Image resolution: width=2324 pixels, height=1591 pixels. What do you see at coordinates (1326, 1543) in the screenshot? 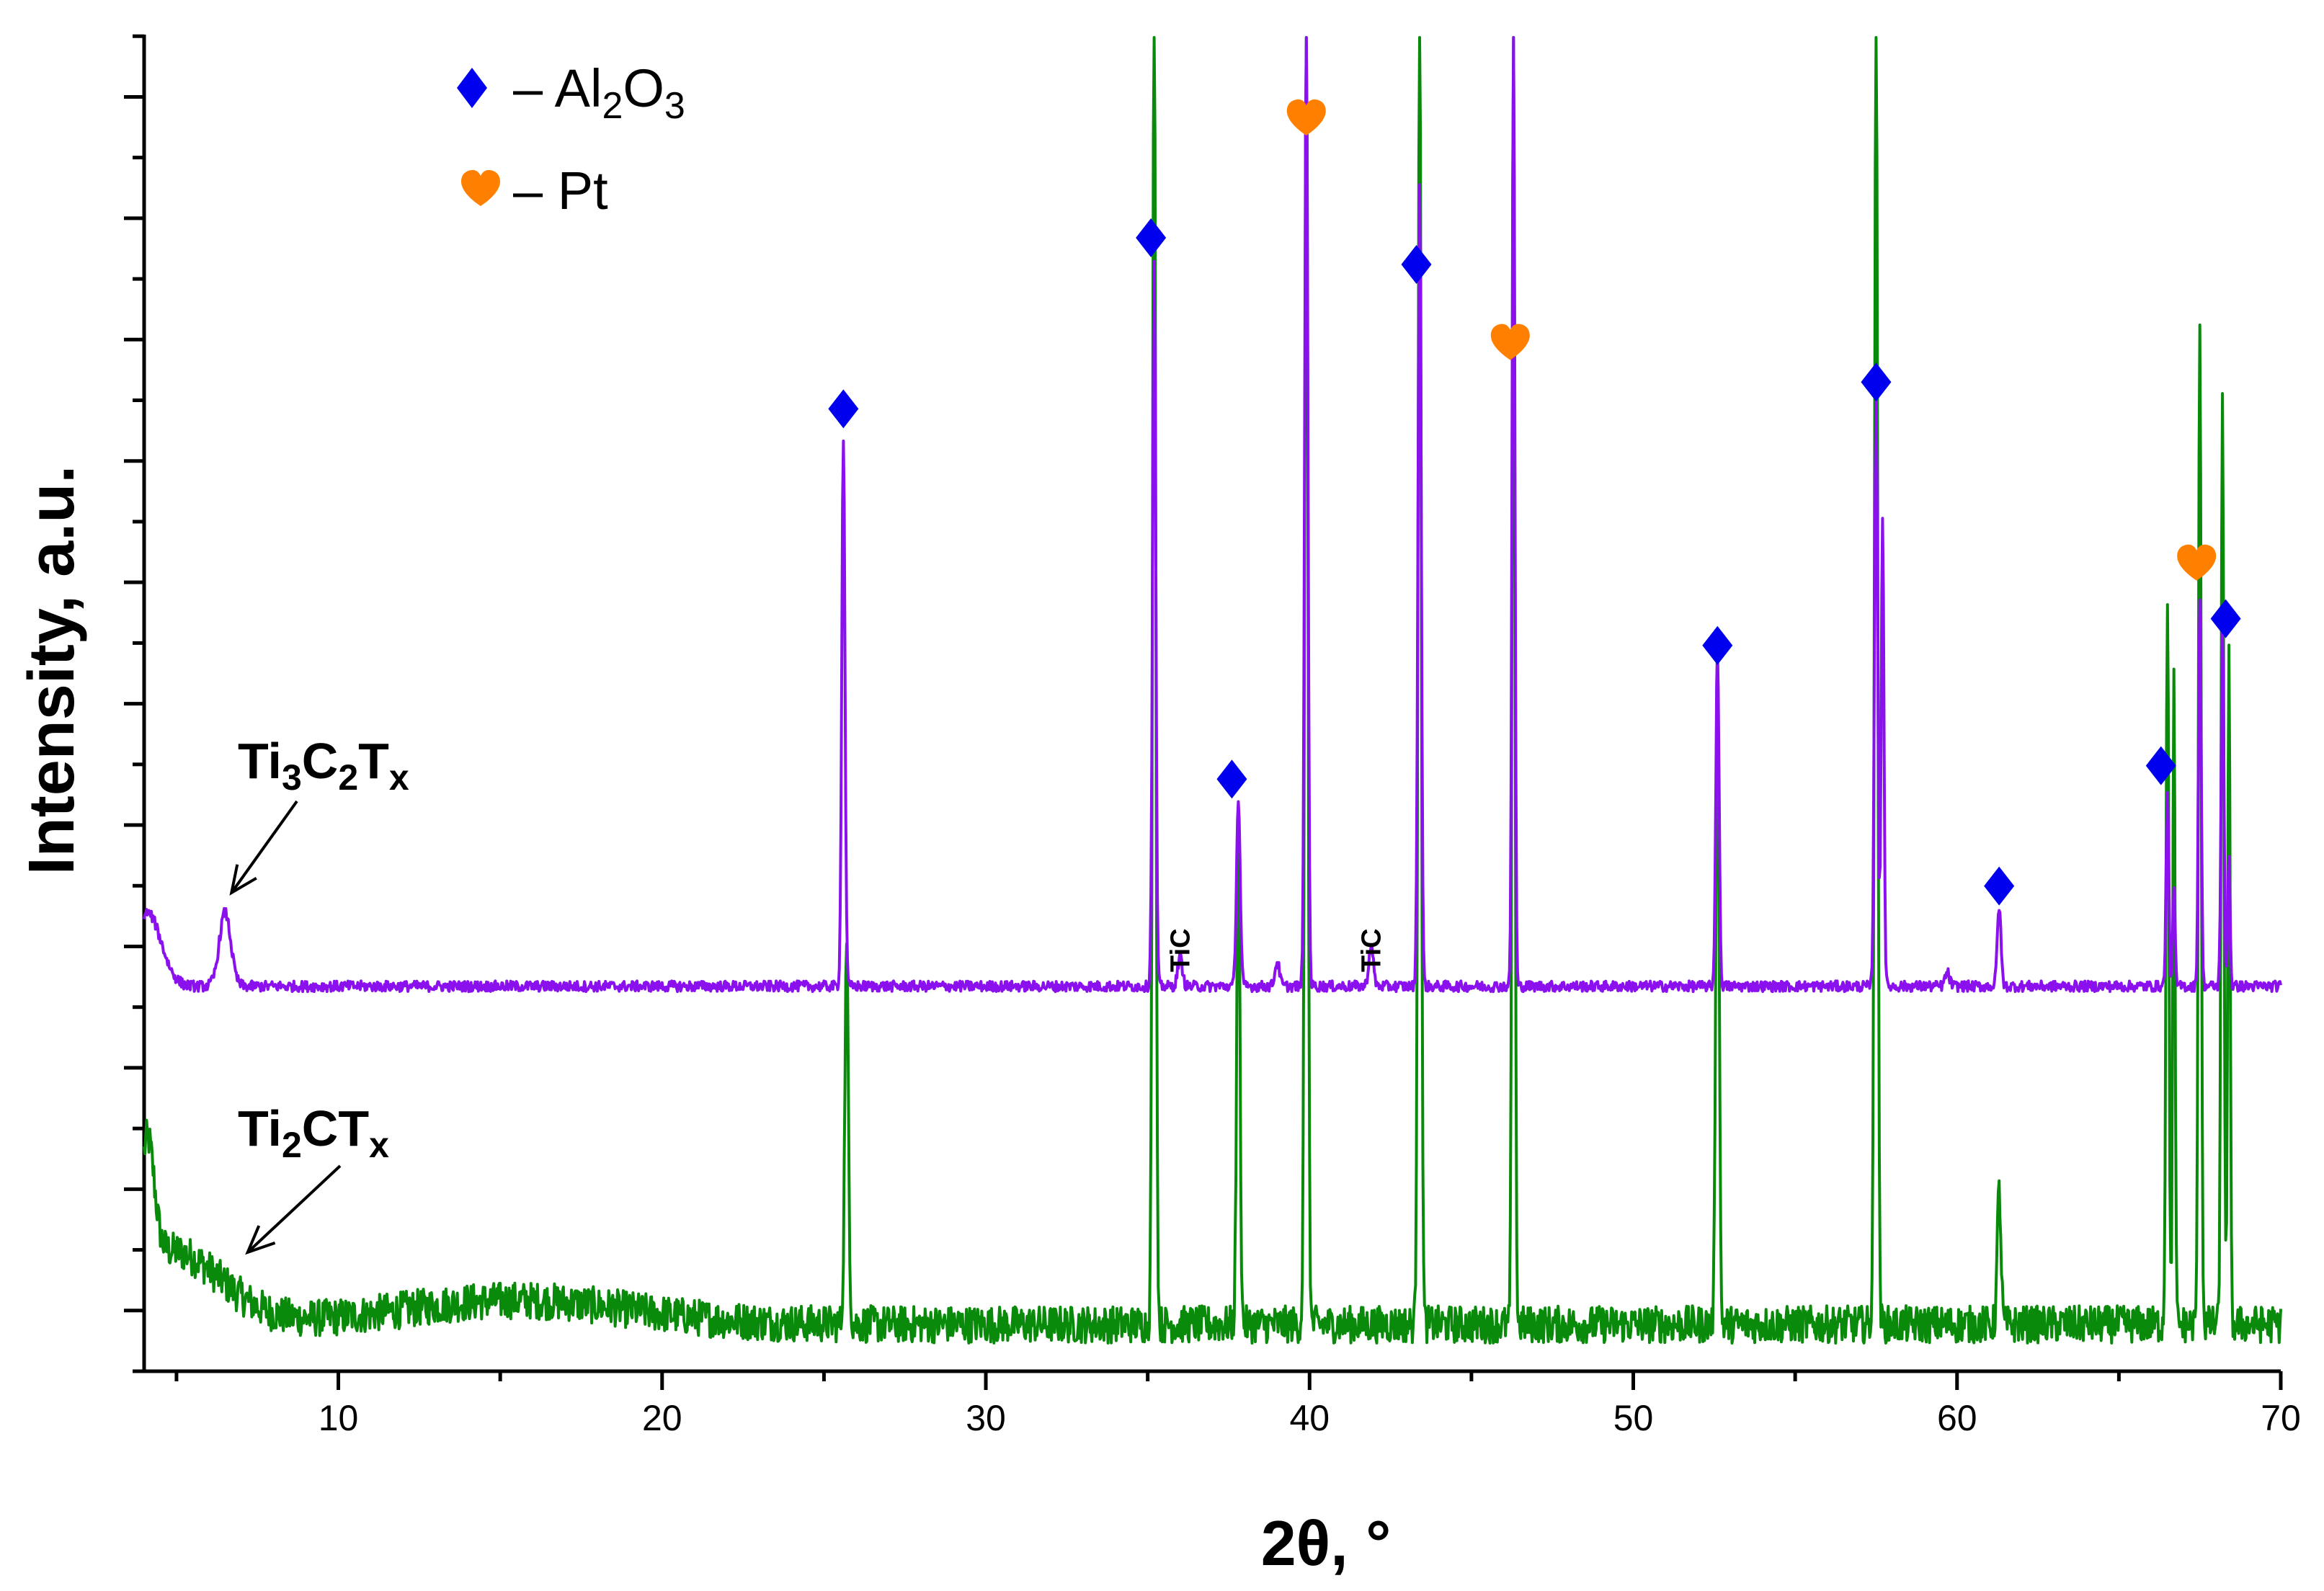
I see `x-axis-title: 2θ, °` at bounding box center [1326, 1543].